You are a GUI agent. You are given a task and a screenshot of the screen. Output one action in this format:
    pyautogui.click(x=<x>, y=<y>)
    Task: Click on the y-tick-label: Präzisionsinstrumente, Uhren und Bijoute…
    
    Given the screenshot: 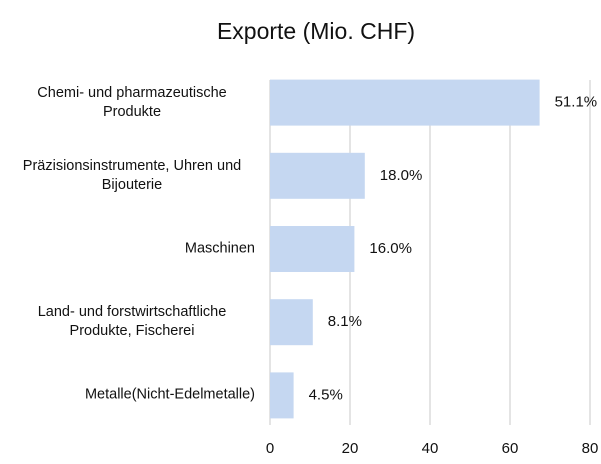 What is the action you would take?
    pyautogui.click(x=132, y=175)
    